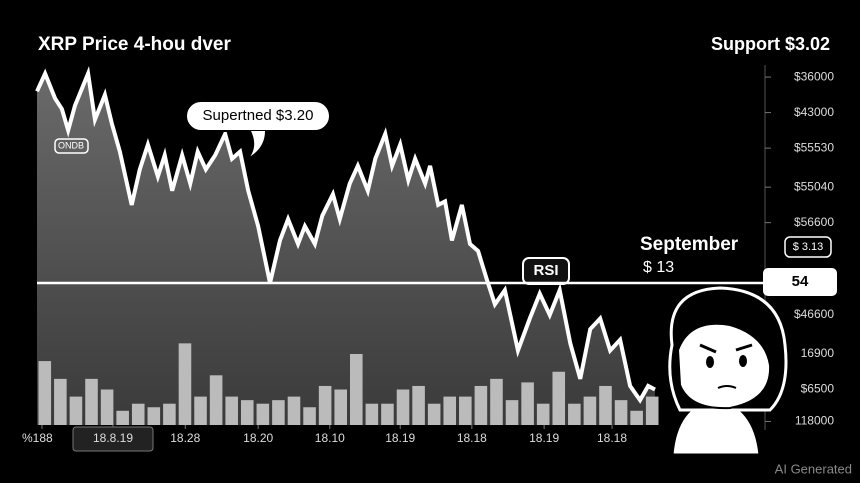 This screenshot has height=483, width=860. What do you see at coordinates (770, 44) in the screenshot?
I see `support-label: Support $3.02` at bounding box center [770, 44].